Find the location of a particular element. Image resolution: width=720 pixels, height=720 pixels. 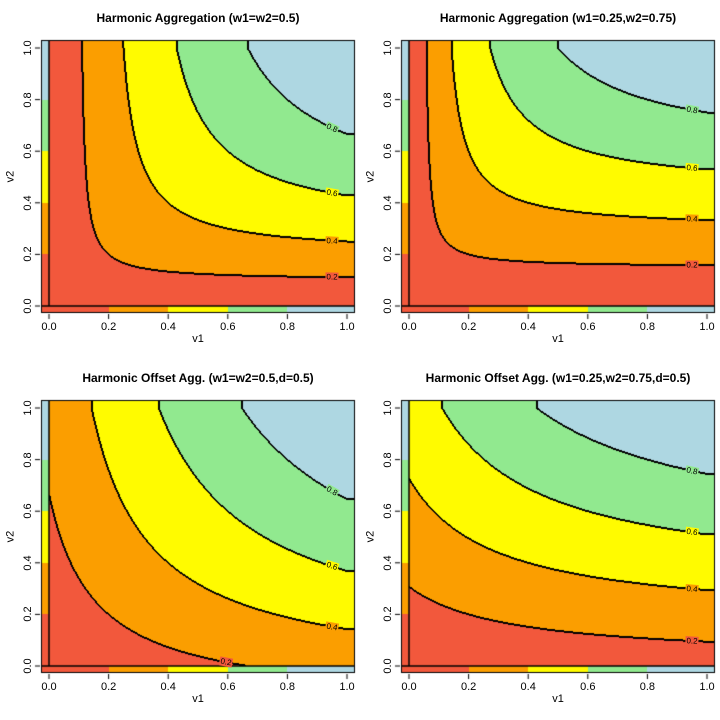

panel-title-top-left: Harmonic Aggregation (w1=w2=0.5) is located at coordinates (198, 18).